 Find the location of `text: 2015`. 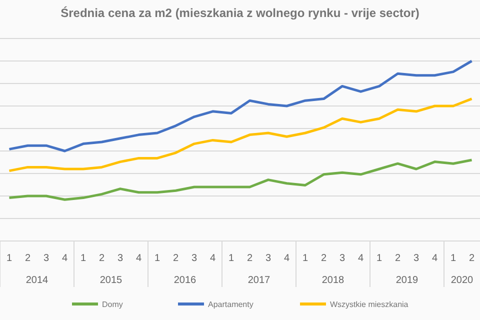

text: 2015 is located at coordinates (111, 280).